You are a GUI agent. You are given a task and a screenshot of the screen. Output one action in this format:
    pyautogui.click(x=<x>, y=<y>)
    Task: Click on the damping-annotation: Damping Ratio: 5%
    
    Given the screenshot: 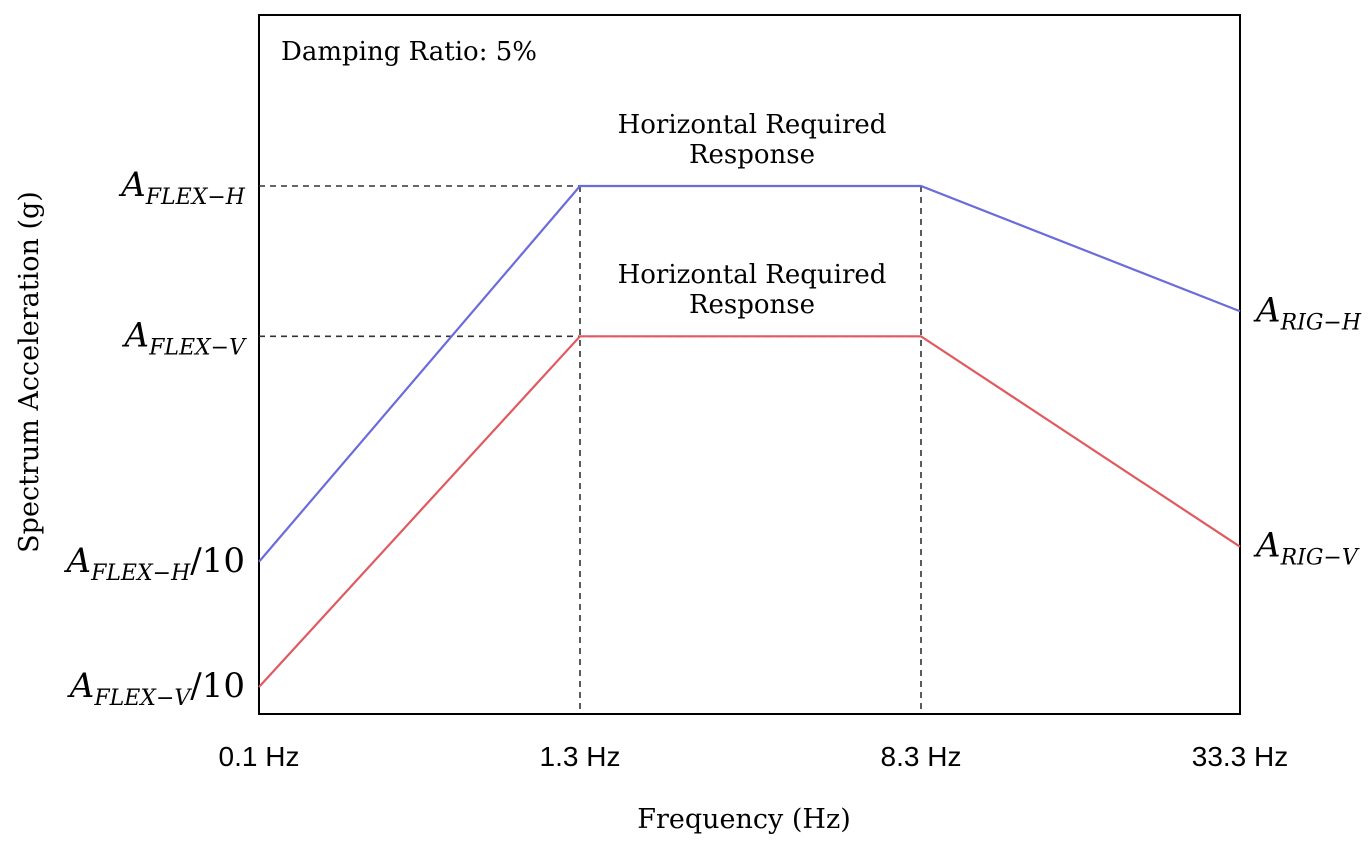 What is the action you would take?
    pyautogui.click(x=409, y=52)
    